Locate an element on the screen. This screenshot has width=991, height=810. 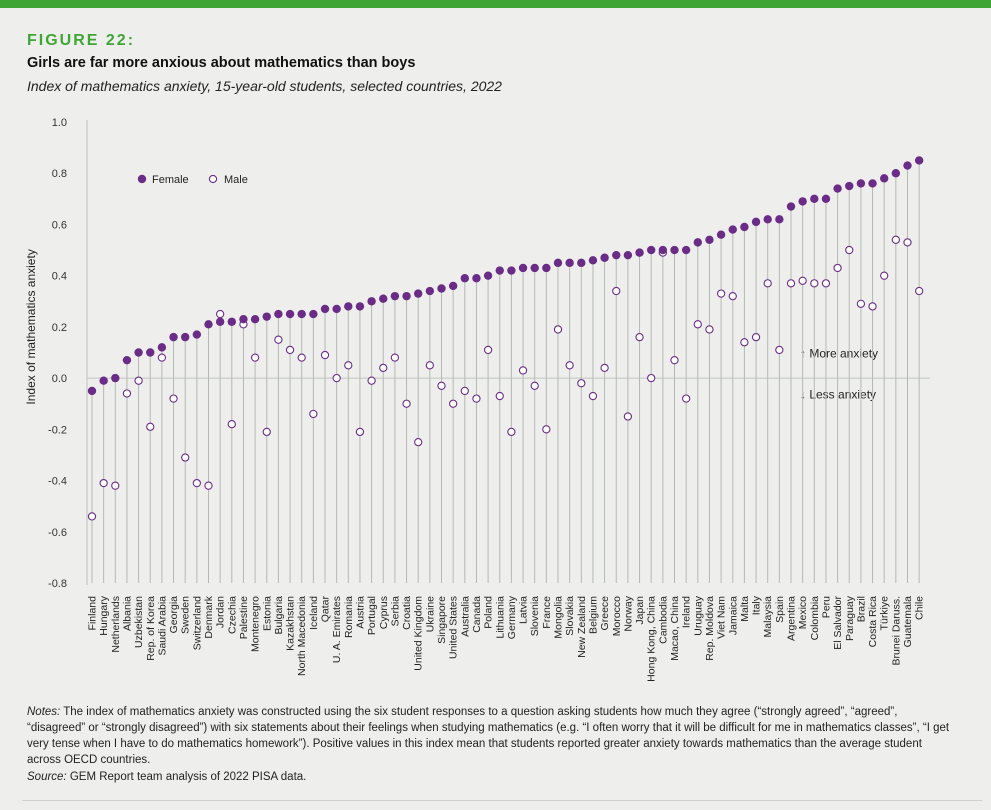
x-category-label: Latvia is located at coordinates (524, 610).